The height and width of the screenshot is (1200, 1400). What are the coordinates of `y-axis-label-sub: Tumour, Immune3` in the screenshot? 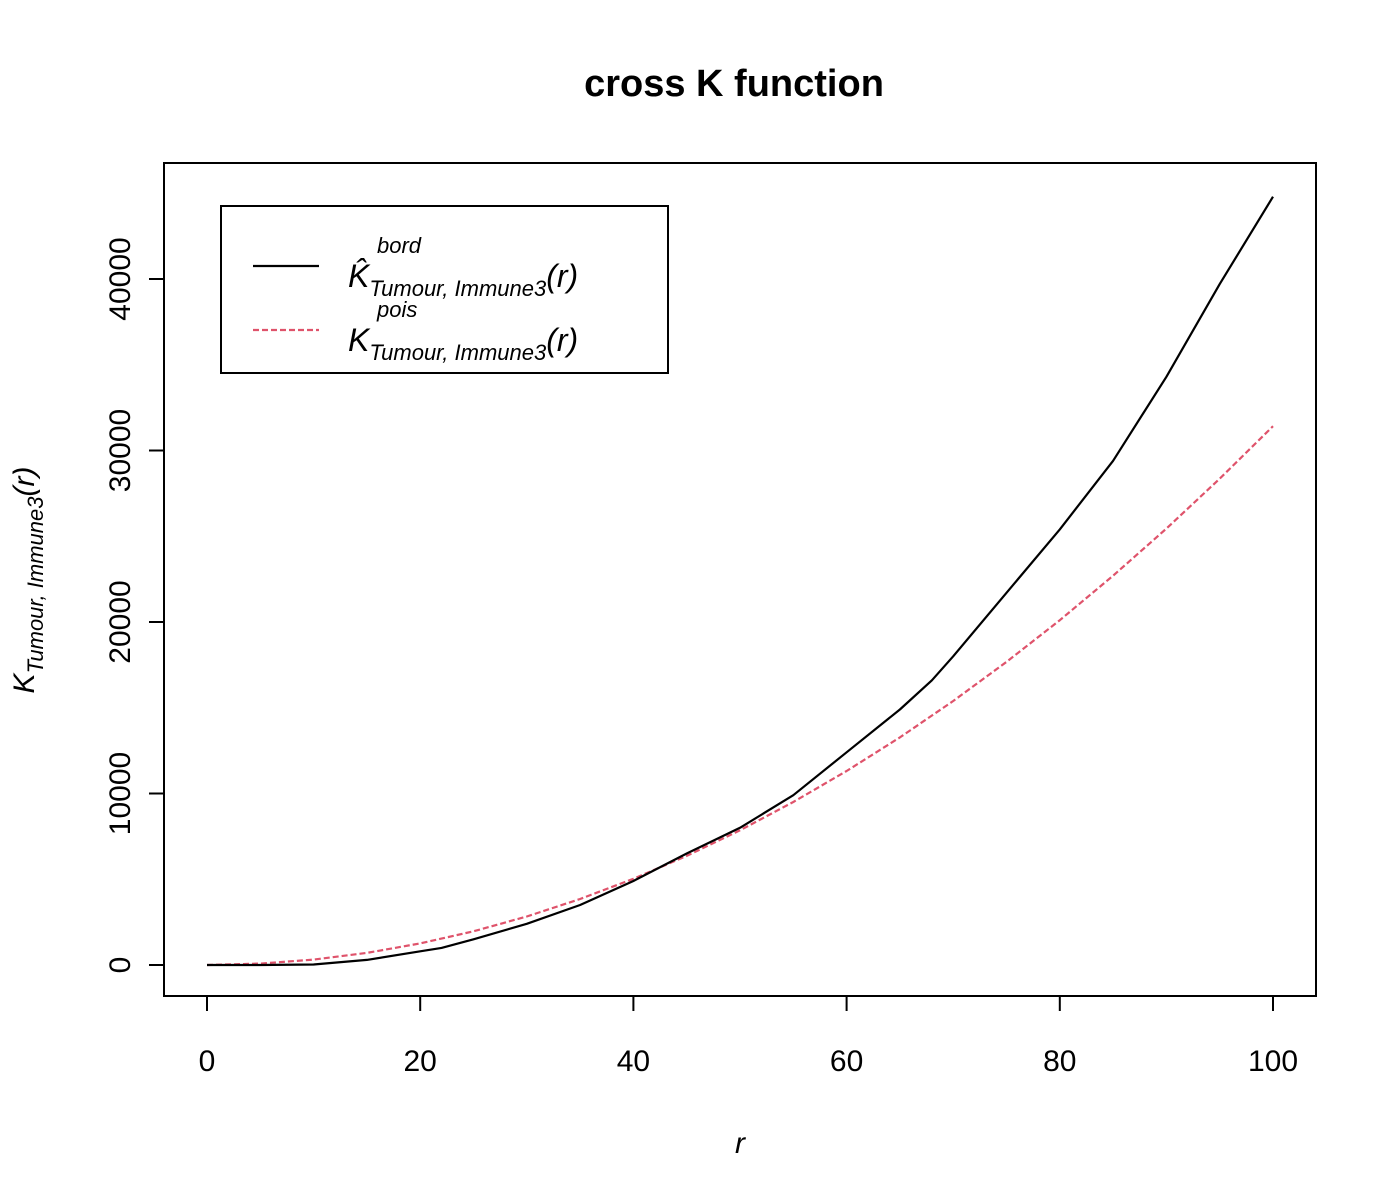 It's located at (35, 585).